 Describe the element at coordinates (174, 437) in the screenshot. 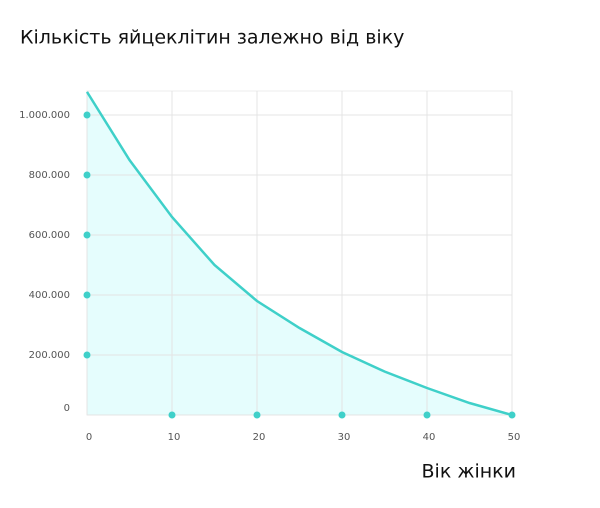

I see `x-tick-label: 10` at that location.